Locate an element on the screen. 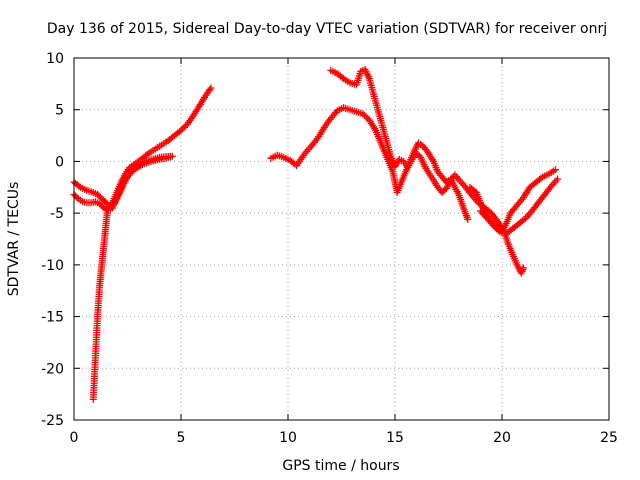  x-tick-label: 0 is located at coordinates (74, 438).